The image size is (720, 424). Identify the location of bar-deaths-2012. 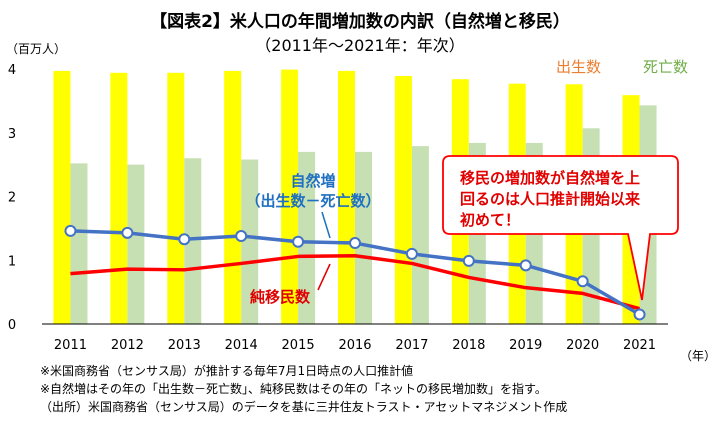
(136, 244).